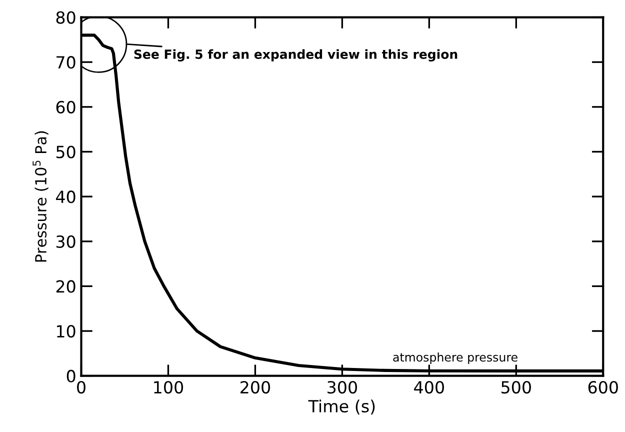  What do you see at coordinates (169, 387) in the screenshot?
I see `x-tick-label: 100` at bounding box center [169, 387].